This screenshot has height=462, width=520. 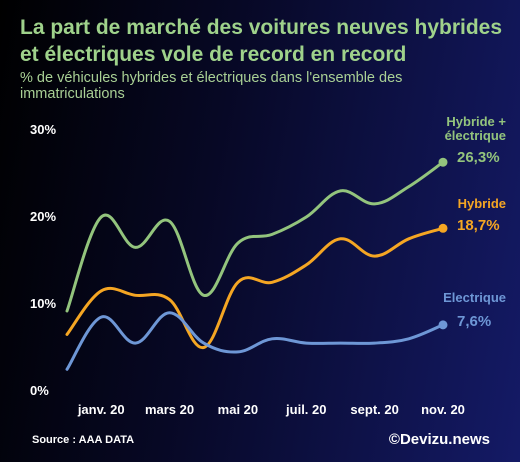 I want to click on y-tick-label: 10%, so click(x=43, y=303).